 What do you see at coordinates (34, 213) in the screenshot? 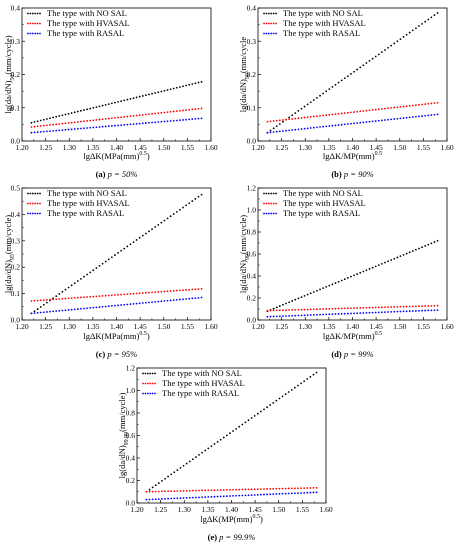
I see `legend-marker` at bounding box center [34, 213].